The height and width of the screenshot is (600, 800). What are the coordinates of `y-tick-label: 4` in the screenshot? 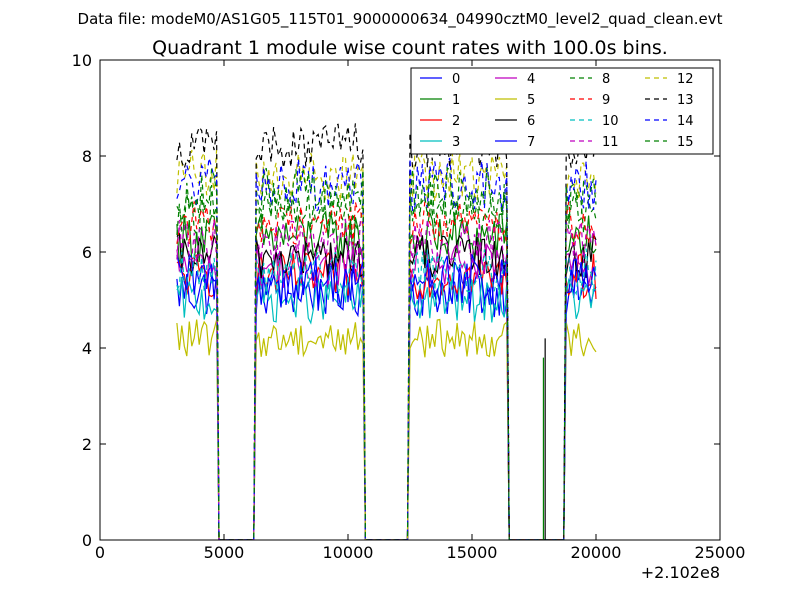 It's located at (87, 348).